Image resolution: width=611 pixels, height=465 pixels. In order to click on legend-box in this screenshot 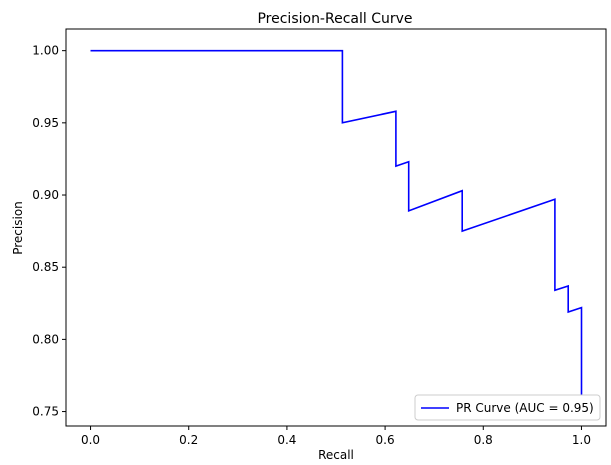, I will do `click(507, 407)`.